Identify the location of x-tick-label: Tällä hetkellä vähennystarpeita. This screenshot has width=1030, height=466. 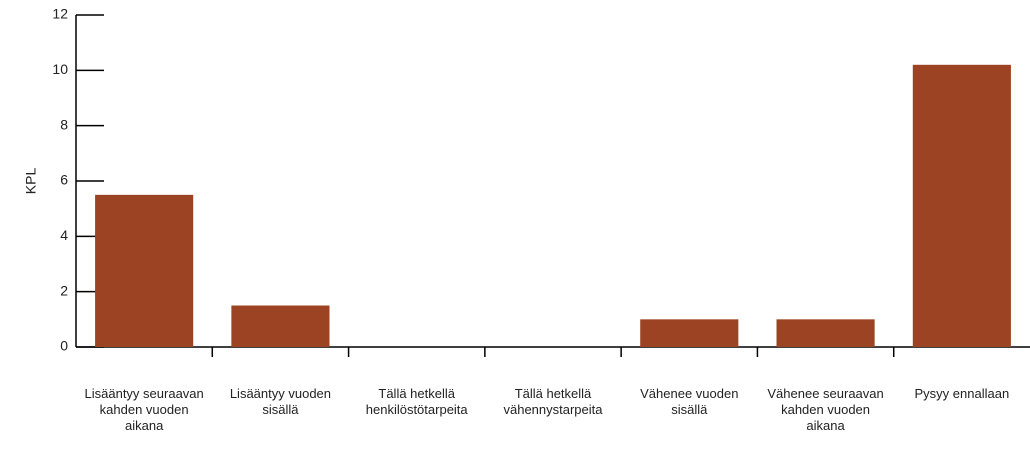
(553, 401).